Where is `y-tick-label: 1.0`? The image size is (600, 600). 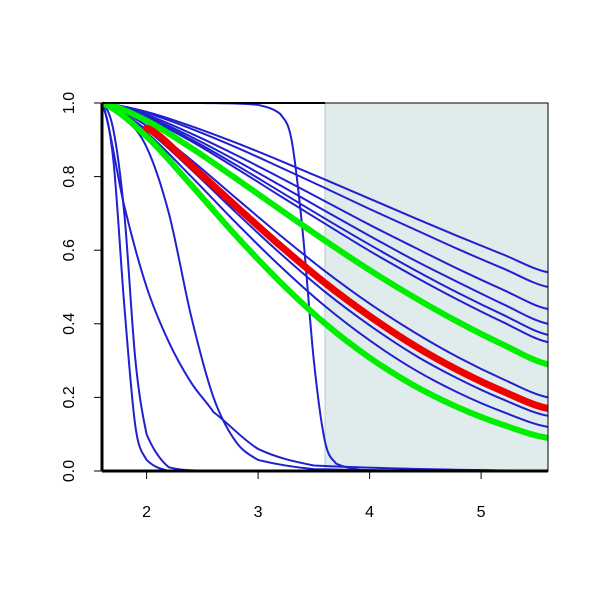
y-tick-label: 1.0 is located at coordinates (69, 103).